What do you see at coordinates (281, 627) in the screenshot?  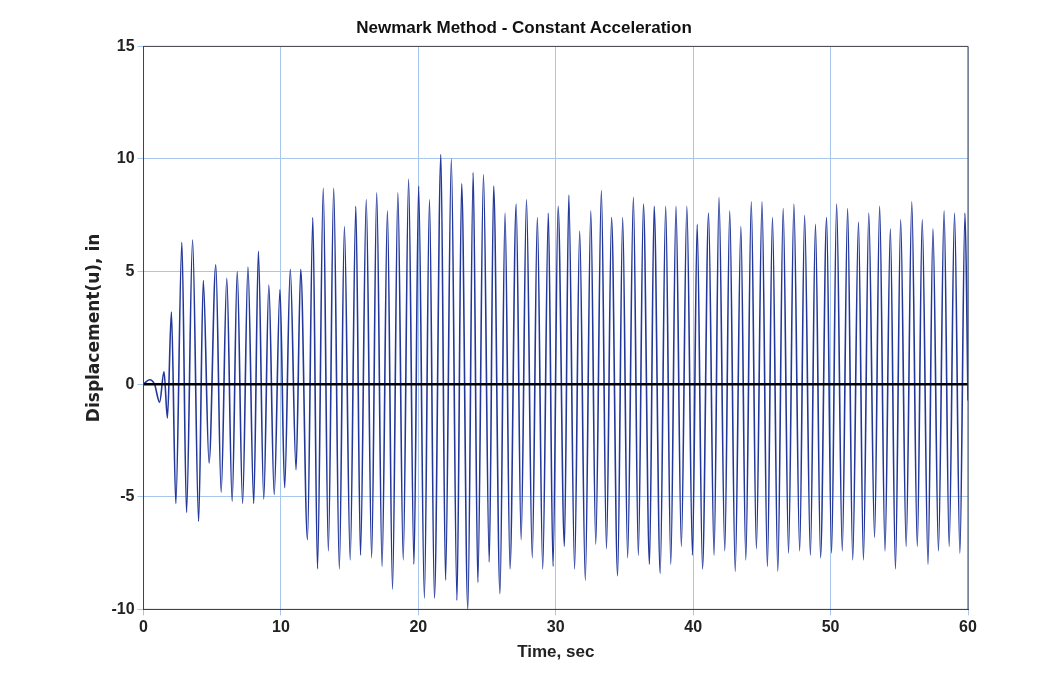 I see `x-tick-label: 10` at bounding box center [281, 627].